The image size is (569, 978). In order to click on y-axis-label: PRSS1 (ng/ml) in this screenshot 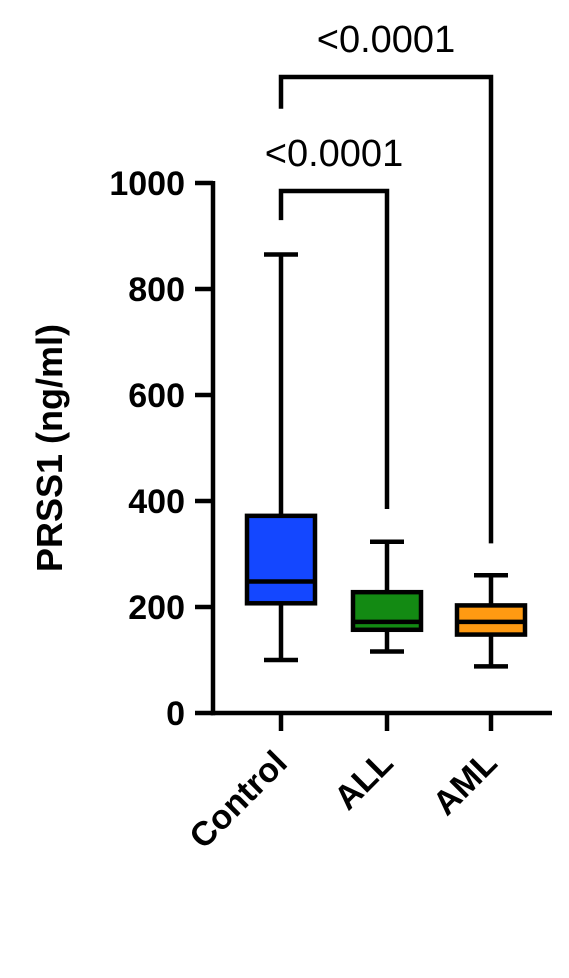, I will do `click(49, 448)`.